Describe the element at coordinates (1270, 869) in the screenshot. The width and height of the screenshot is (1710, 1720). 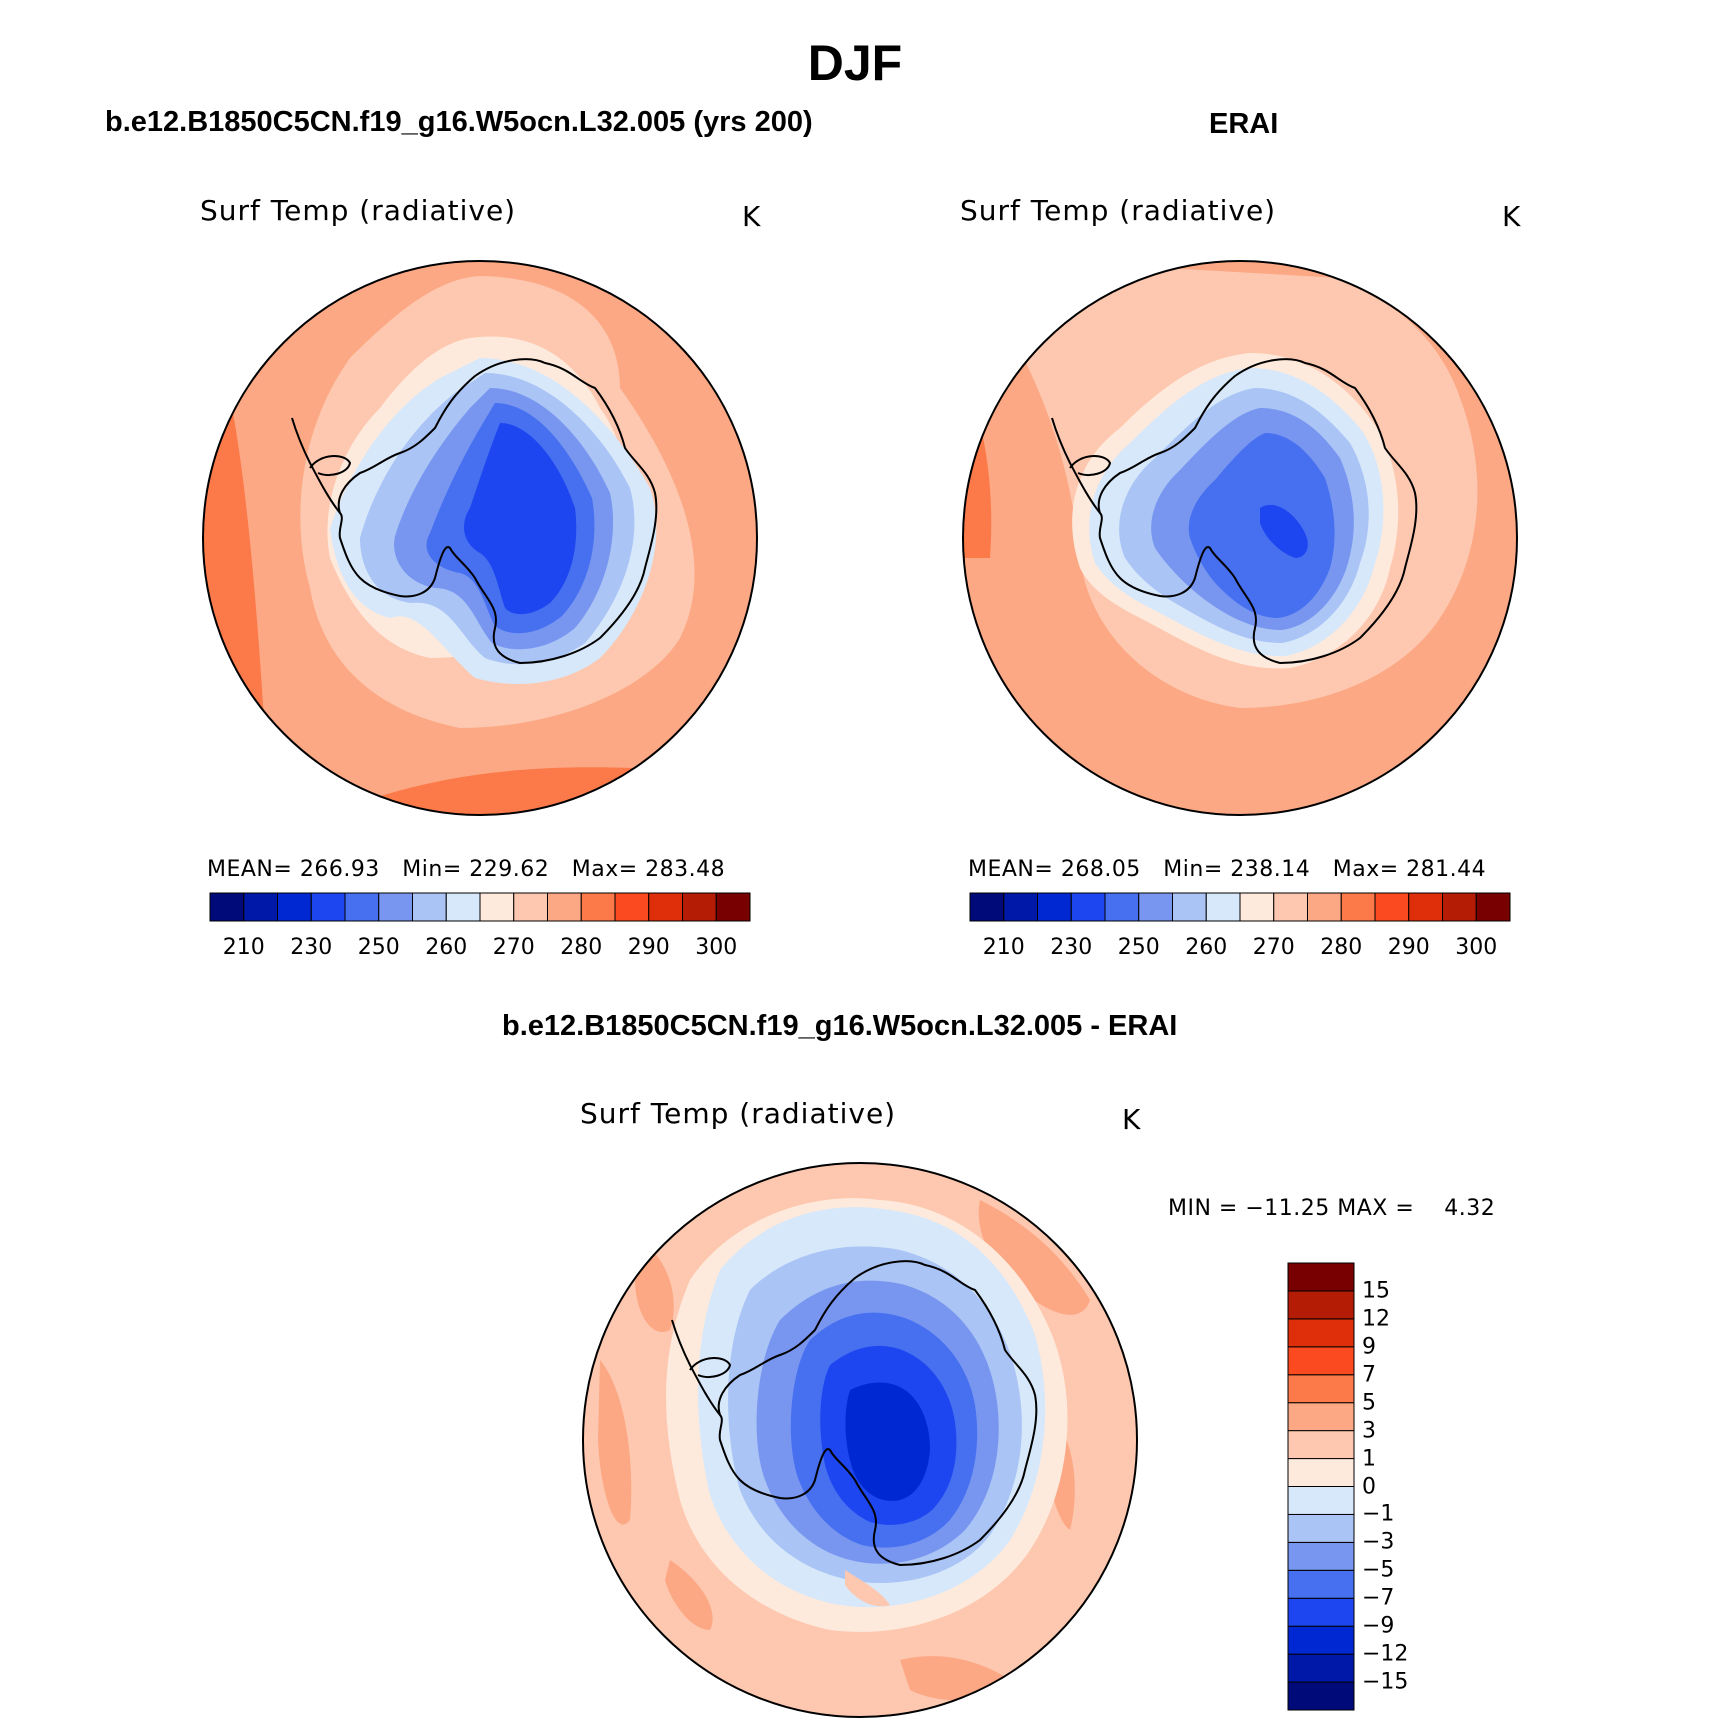
I see `obs-min-value: 238.14` at that location.